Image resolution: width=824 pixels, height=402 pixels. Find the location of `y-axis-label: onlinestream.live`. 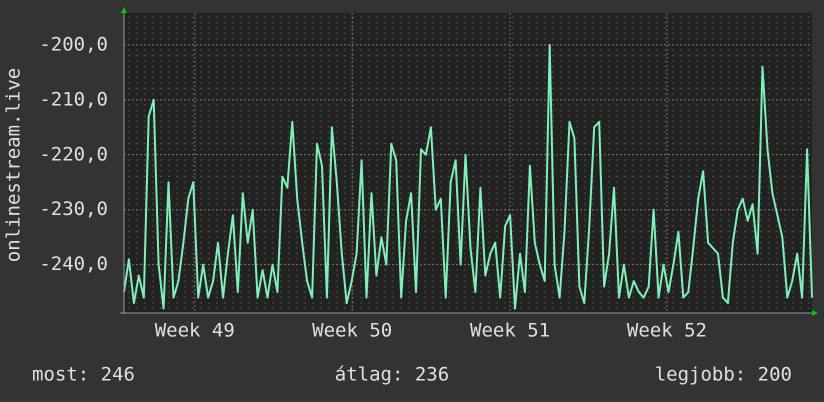

y-axis-label: onlinestream.live is located at coordinates (14, 165).